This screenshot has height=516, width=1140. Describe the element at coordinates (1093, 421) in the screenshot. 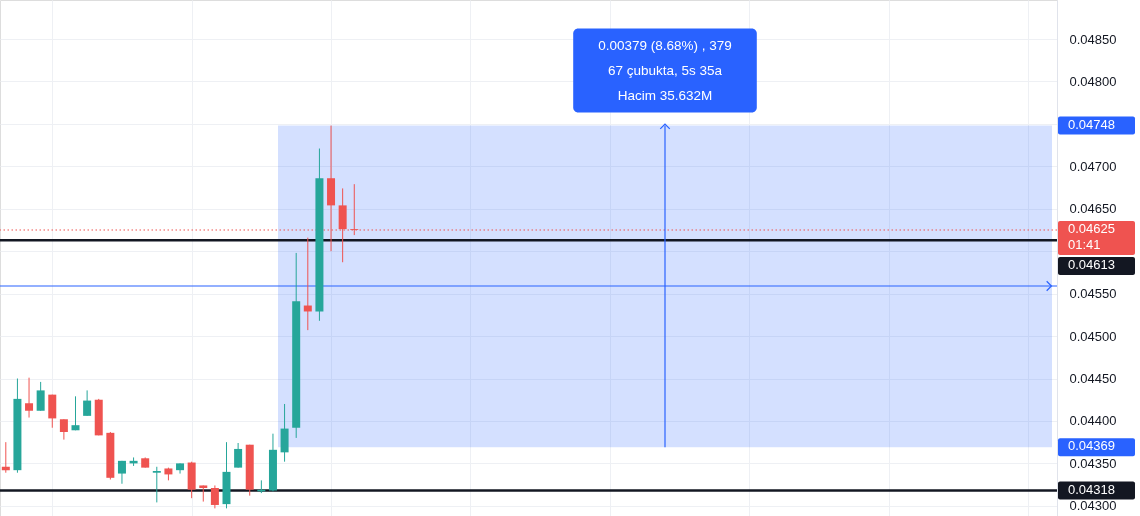

I see `y-tick-label: 0.04400` at that location.